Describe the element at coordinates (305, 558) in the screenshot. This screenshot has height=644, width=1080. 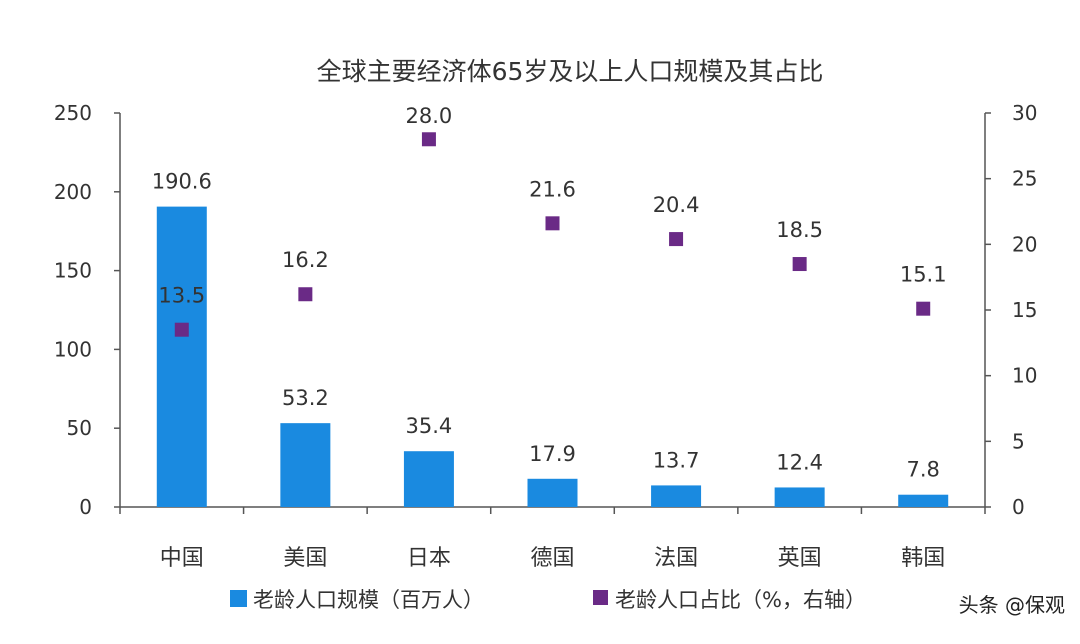
I see `x-tick-label: 美国` at that location.